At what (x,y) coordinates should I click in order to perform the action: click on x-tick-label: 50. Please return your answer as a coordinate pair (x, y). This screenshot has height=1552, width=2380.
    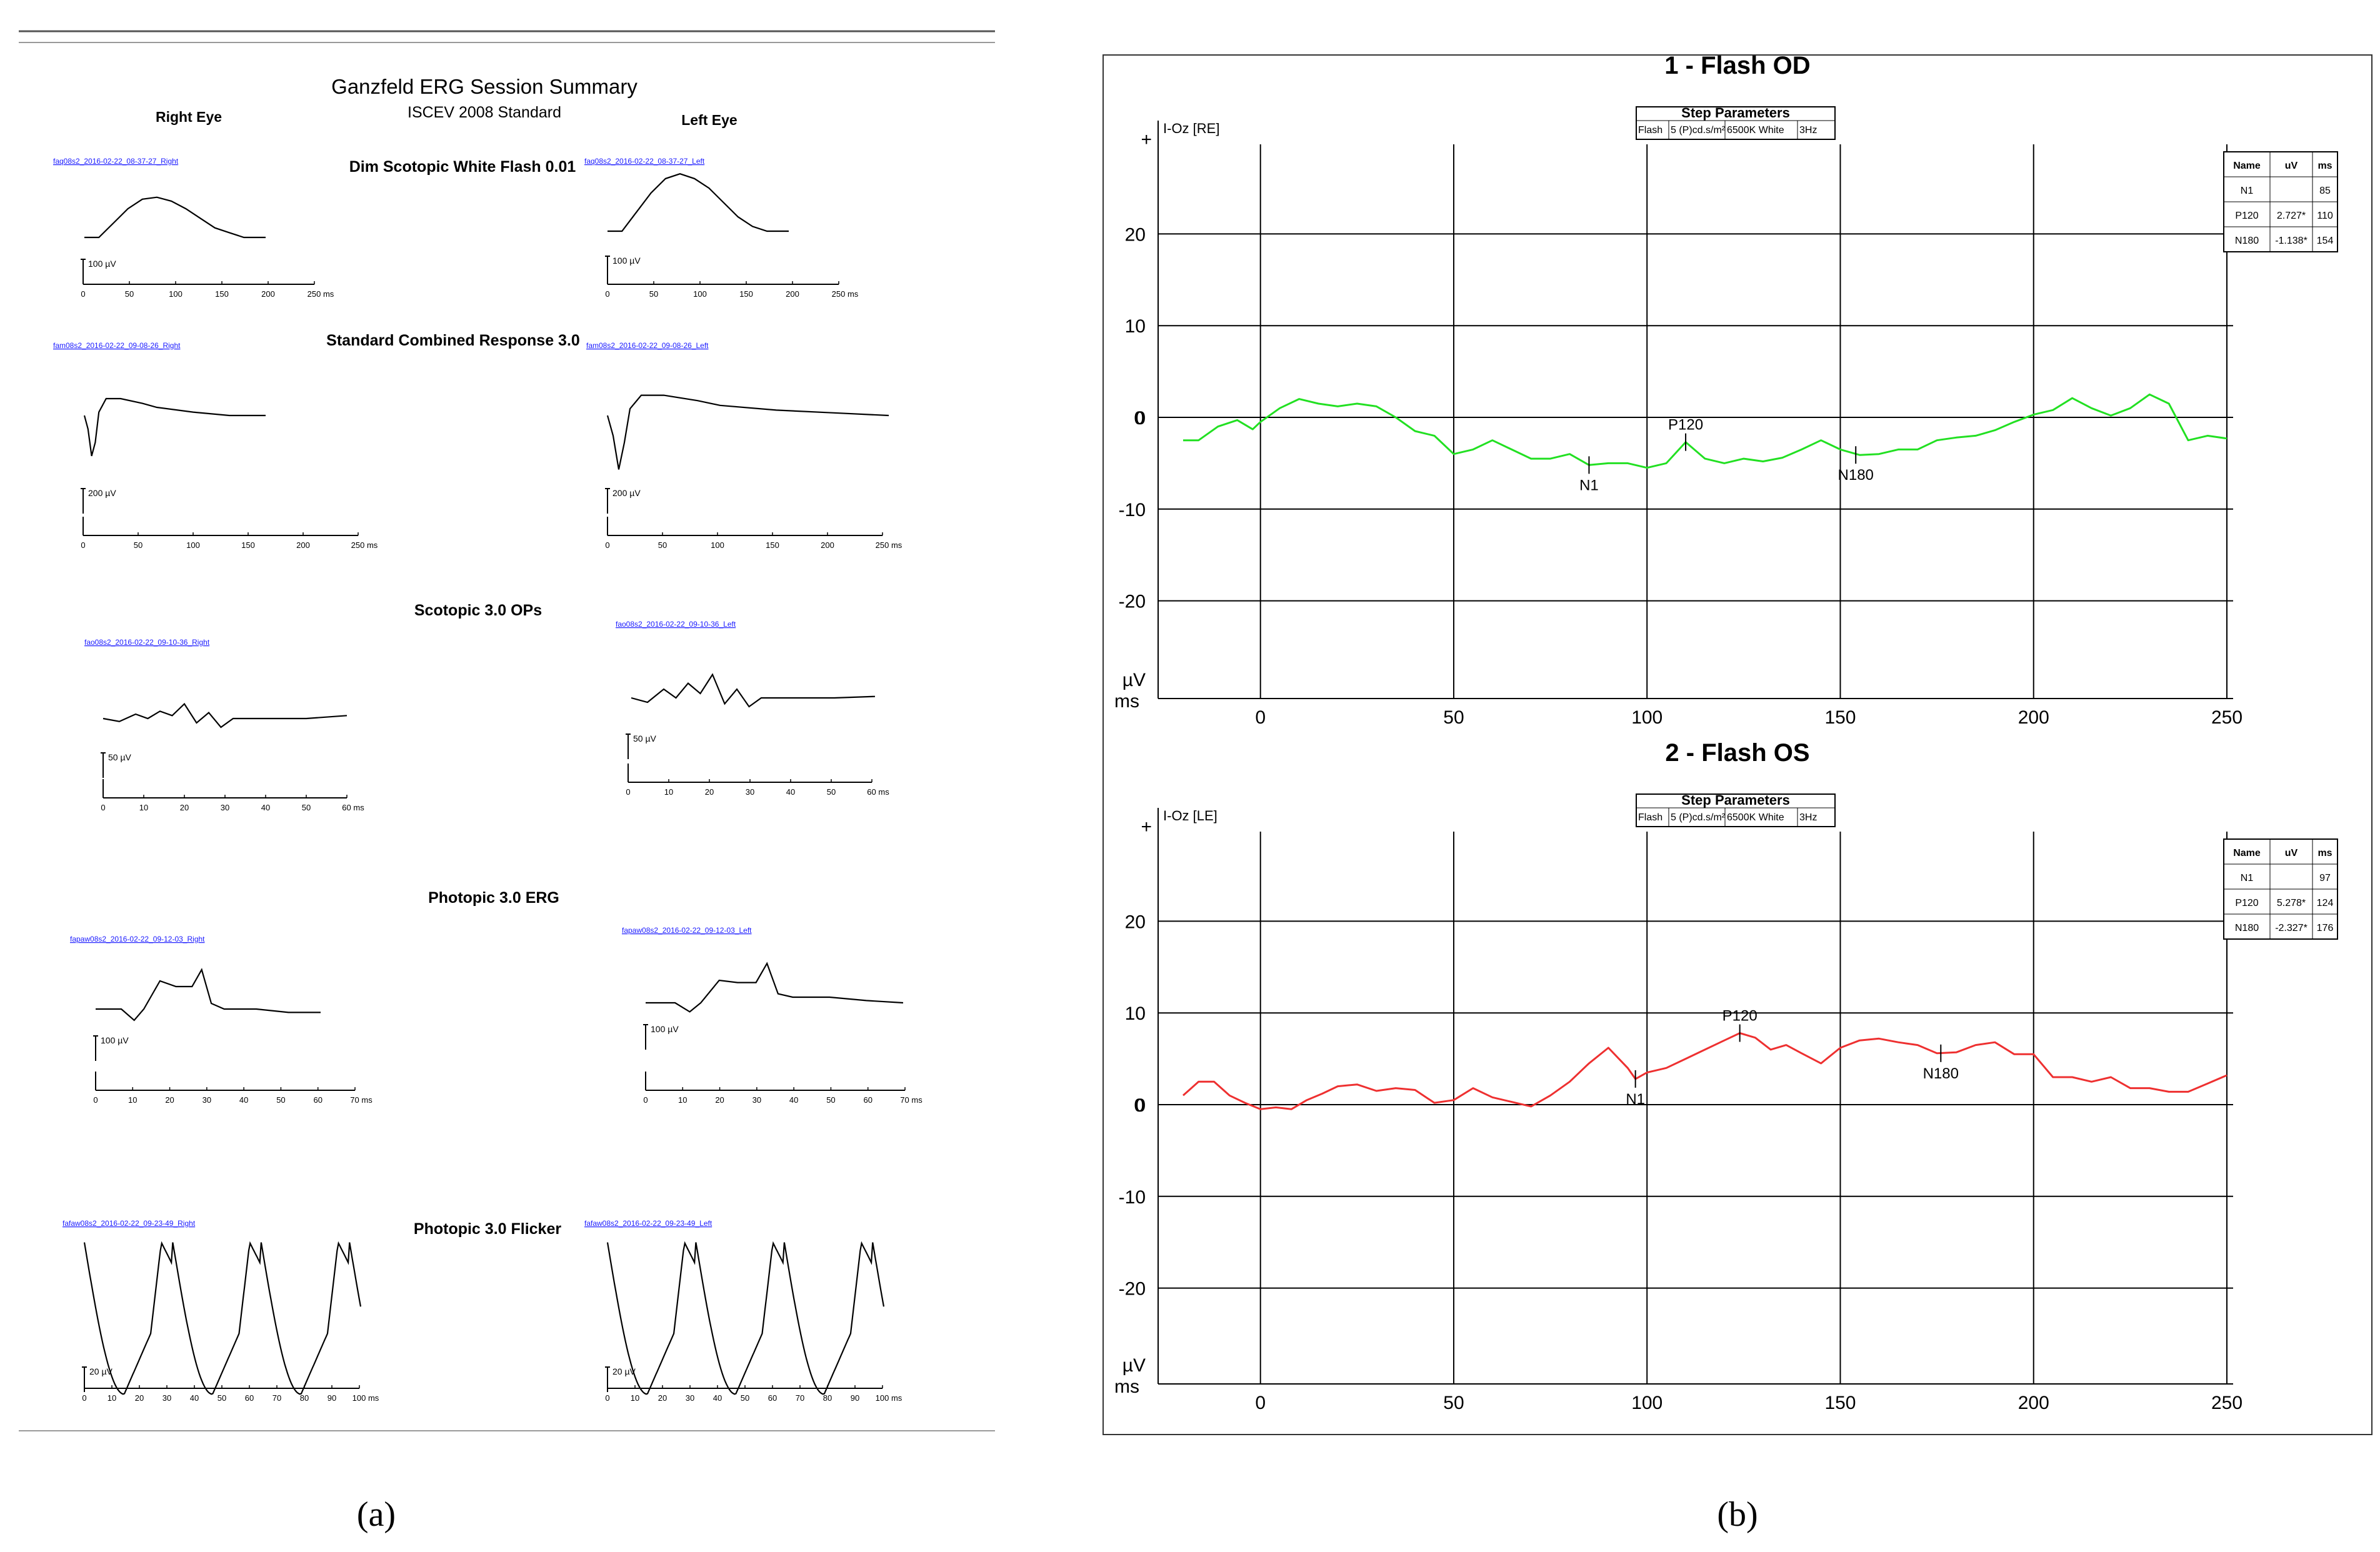
    Looking at the image, I should click on (1453, 718).